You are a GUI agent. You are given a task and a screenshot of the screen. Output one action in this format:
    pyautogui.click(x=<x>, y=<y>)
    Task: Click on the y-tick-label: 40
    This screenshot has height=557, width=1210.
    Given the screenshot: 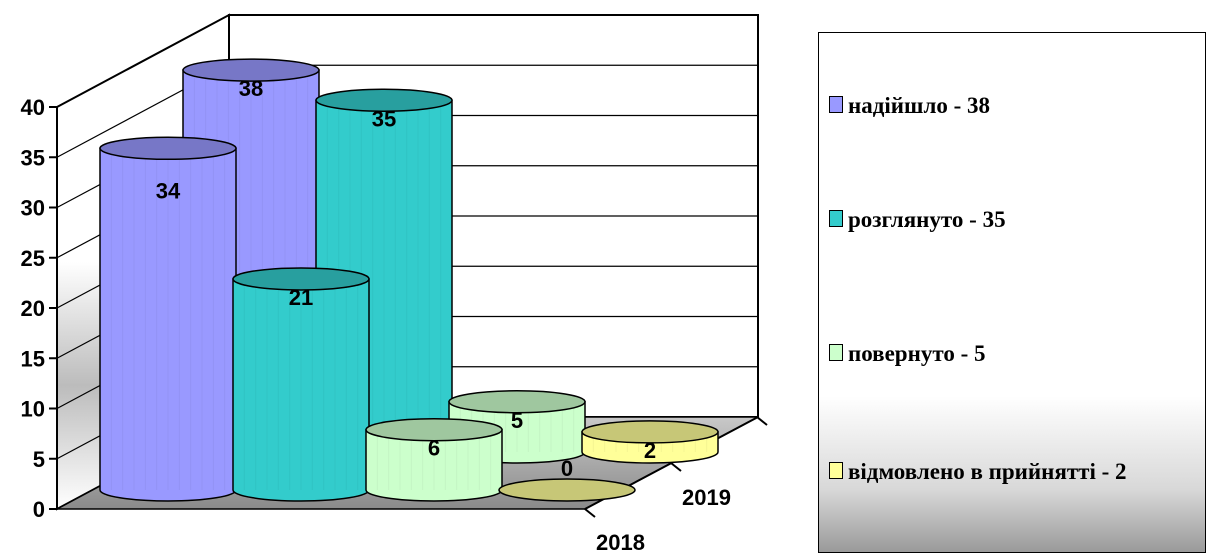 What is the action you would take?
    pyautogui.click(x=33, y=107)
    